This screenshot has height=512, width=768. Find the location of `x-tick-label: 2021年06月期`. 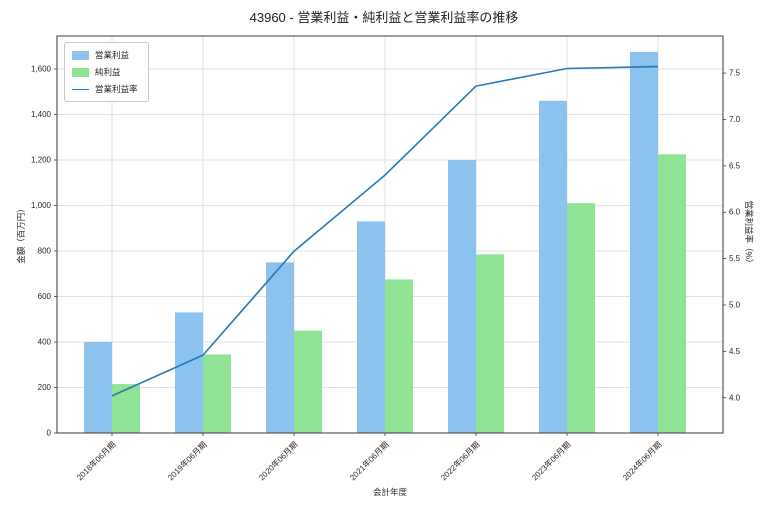

x-tick-label: 2021年06月期 is located at coordinates (368, 460).